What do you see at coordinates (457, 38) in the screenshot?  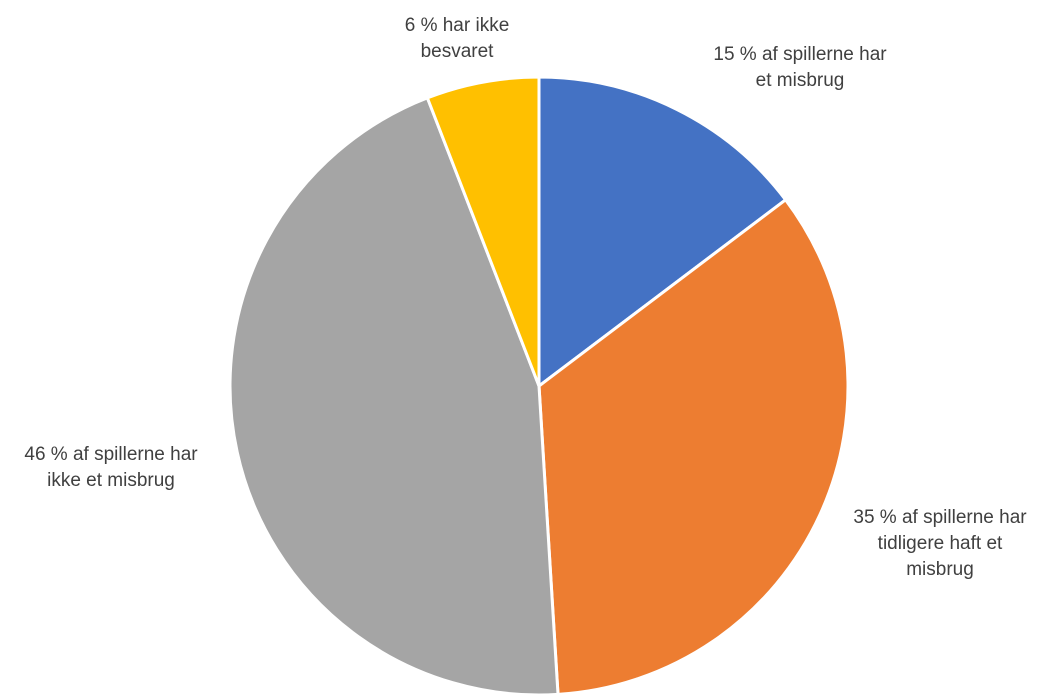 I see `pie-slice-label-4: 6 % har ikke besvaret` at bounding box center [457, 38].